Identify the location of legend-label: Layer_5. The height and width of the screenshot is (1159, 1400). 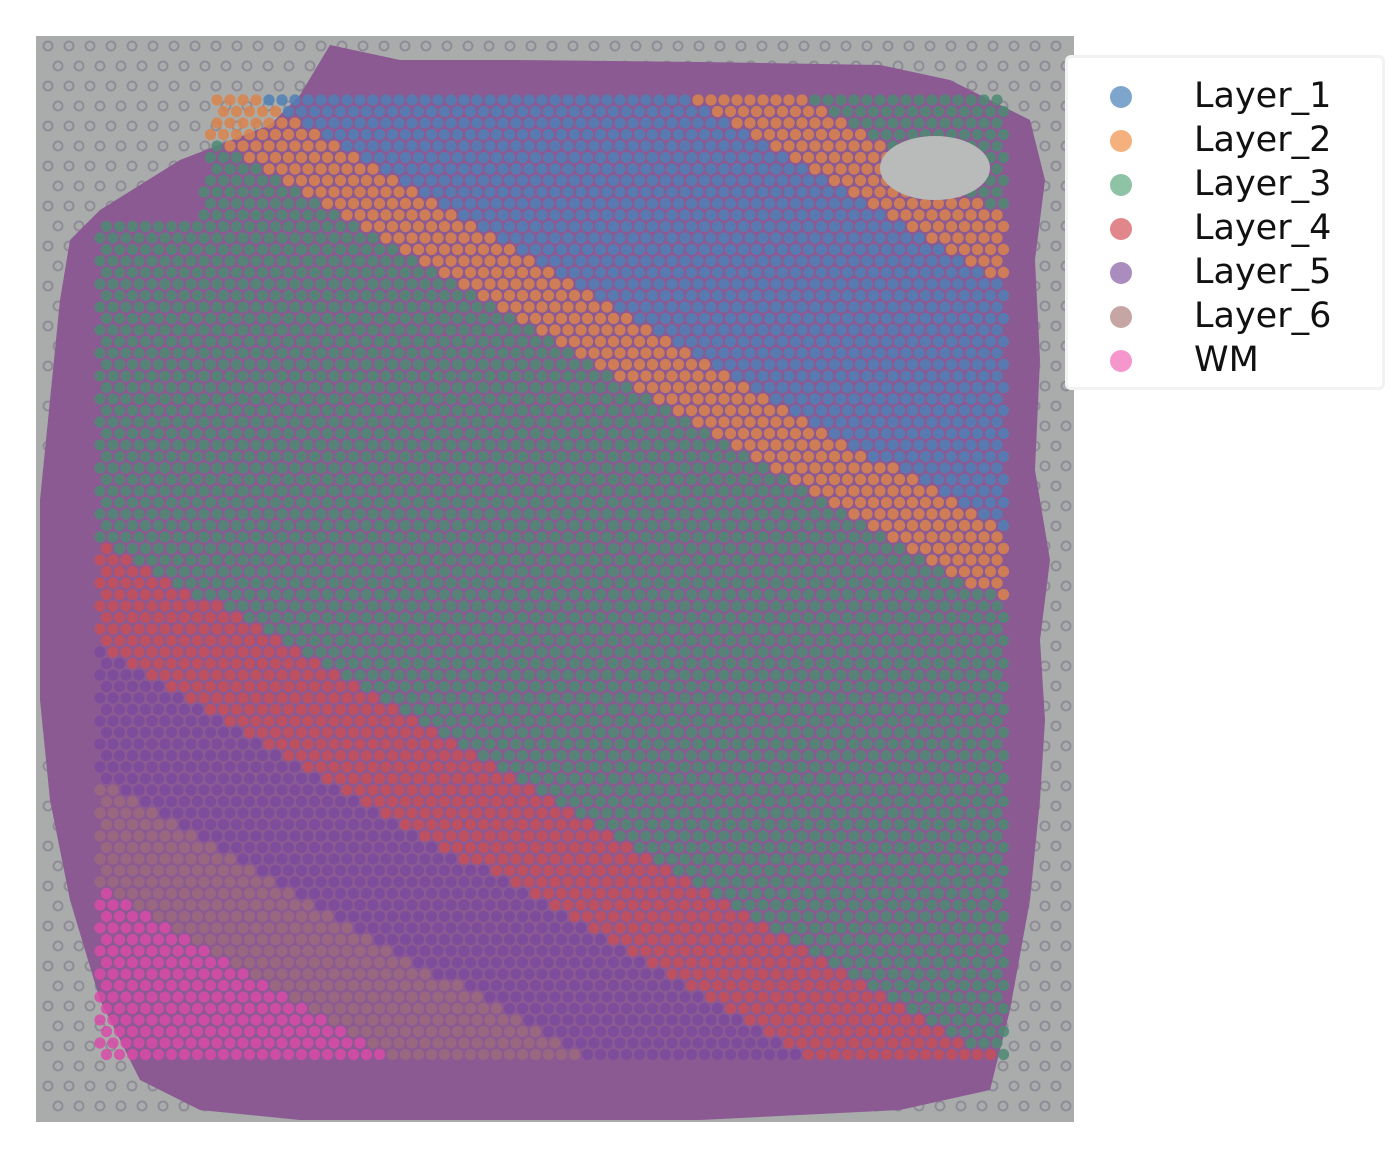
(1263, 272).